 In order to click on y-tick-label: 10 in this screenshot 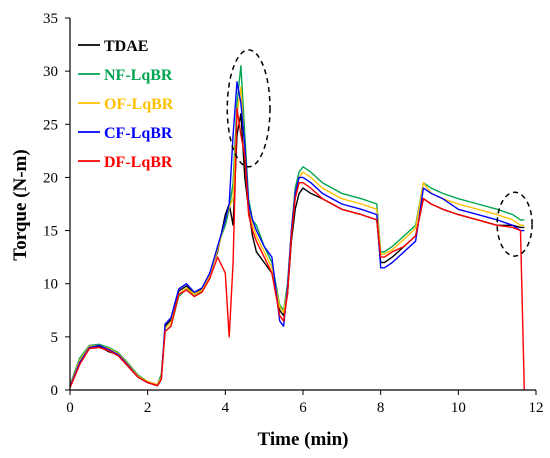, I will do `click(50, 285)`.